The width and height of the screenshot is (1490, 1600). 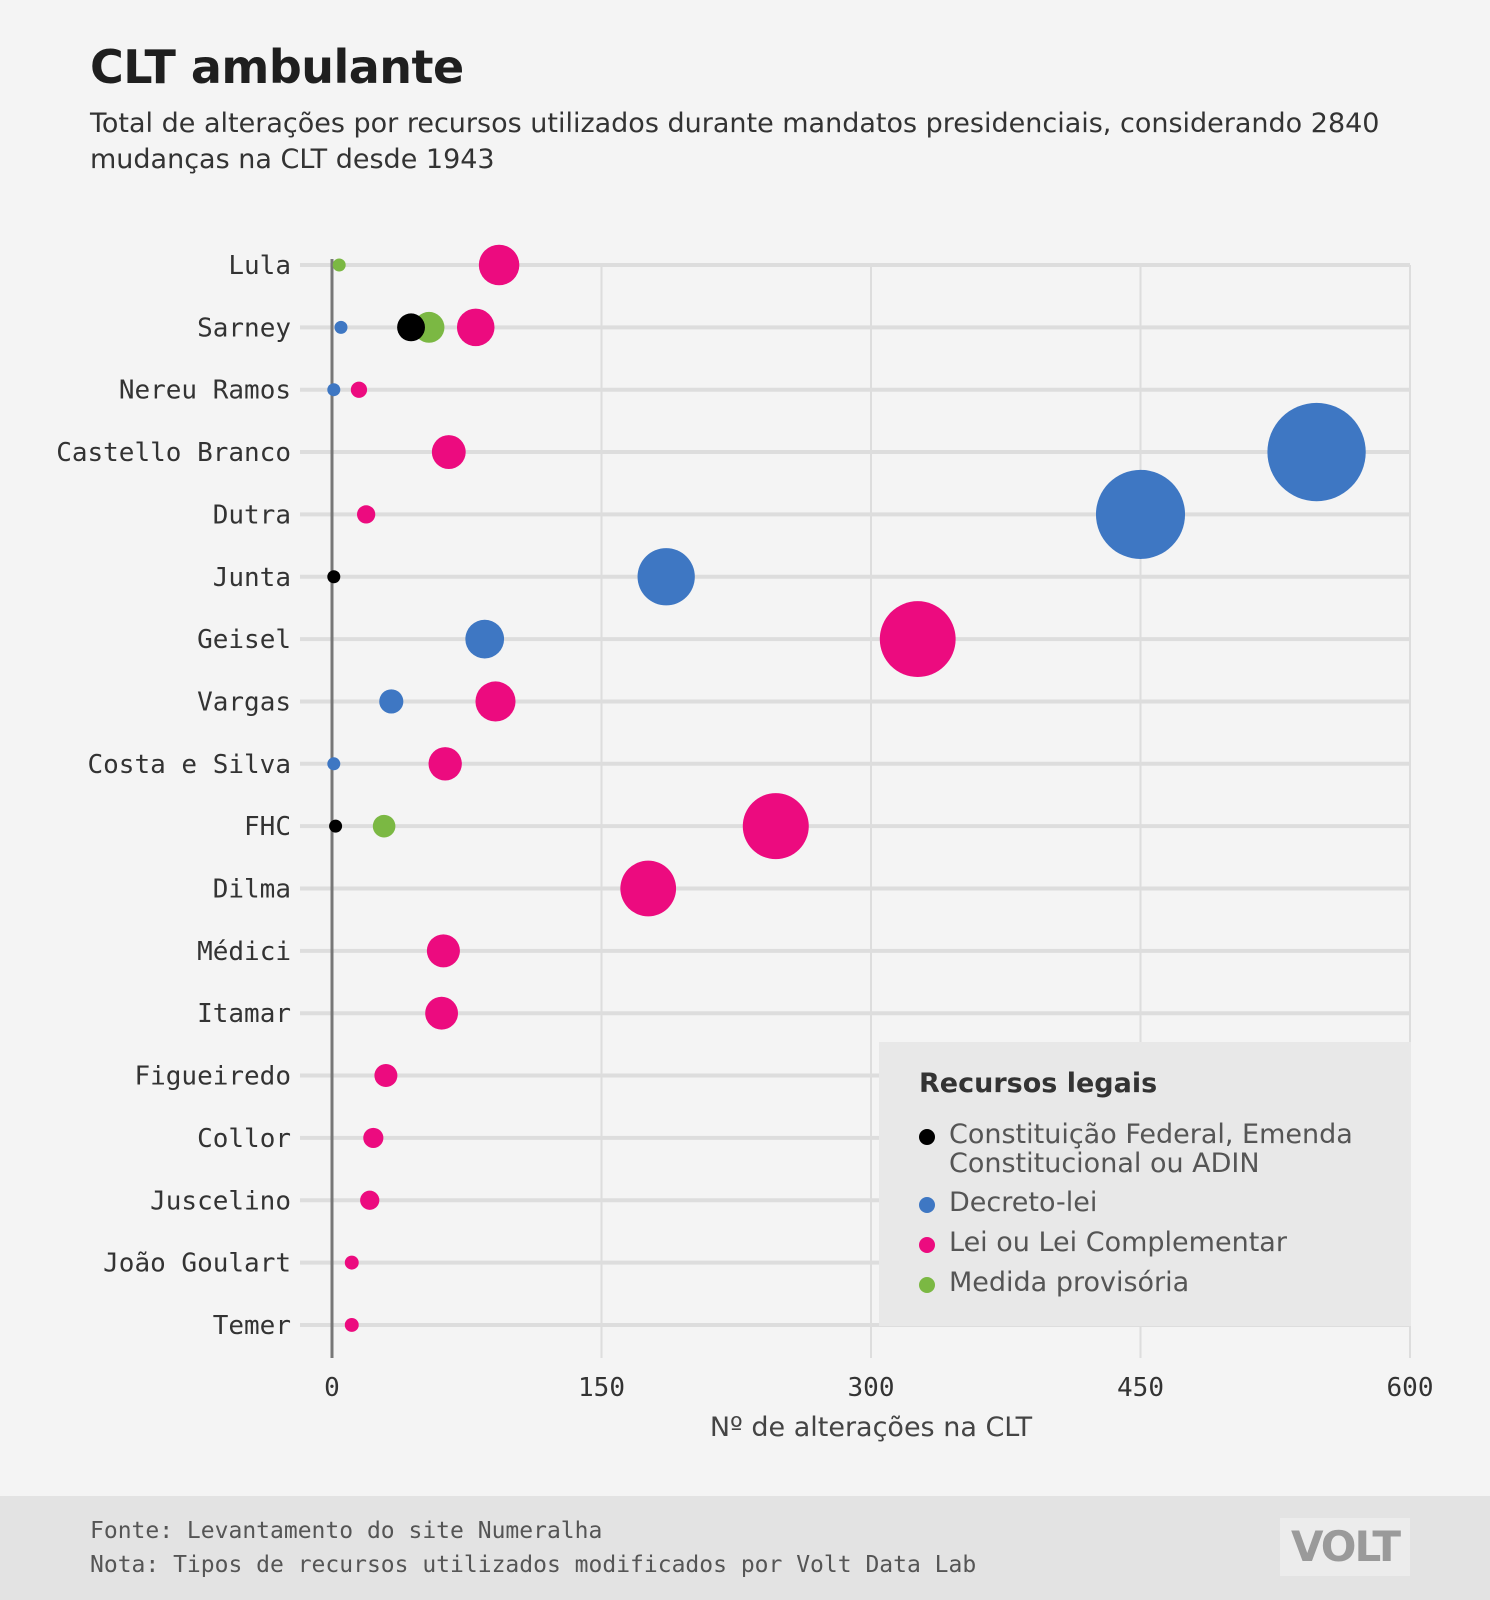 What do you see at coordinates (601, 1388) in the screenshot?
I see `x-tick-label: 150` at bounding box center [601, 1388].